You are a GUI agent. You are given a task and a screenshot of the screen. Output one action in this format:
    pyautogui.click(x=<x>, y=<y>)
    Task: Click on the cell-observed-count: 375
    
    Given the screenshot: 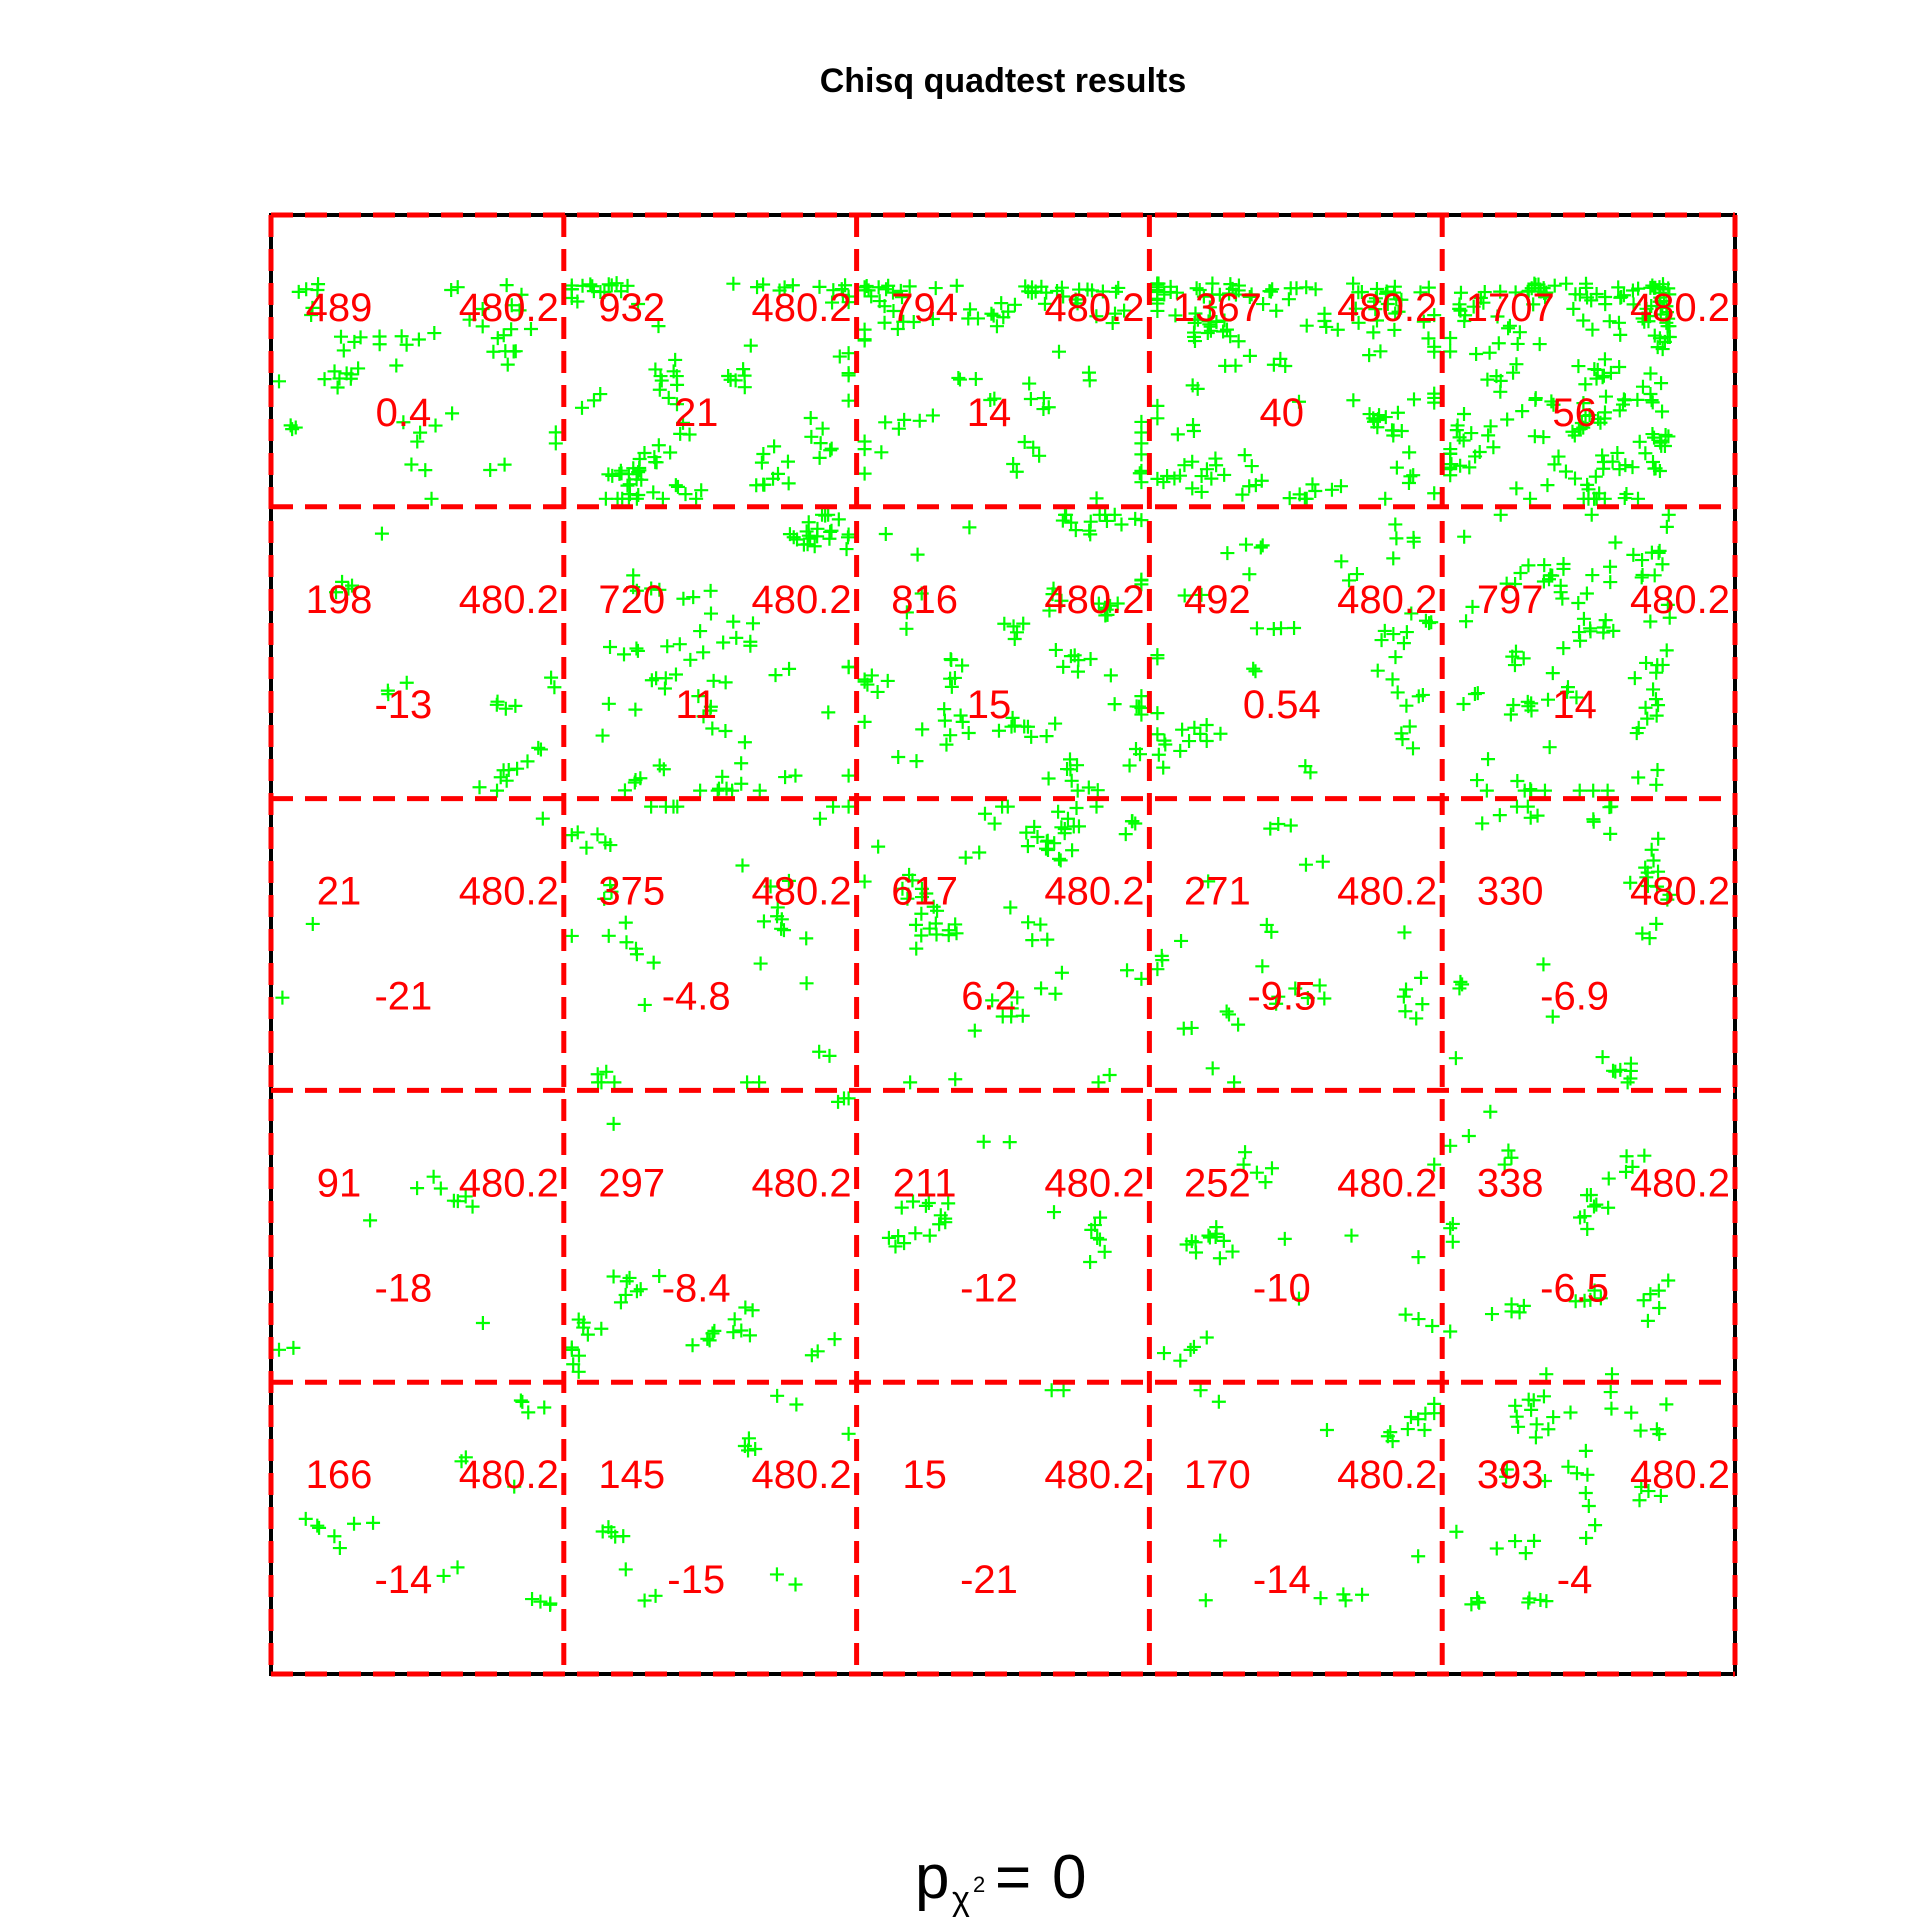 What is the action you would take?
    pyautogui.click(x=631, y=892)
    